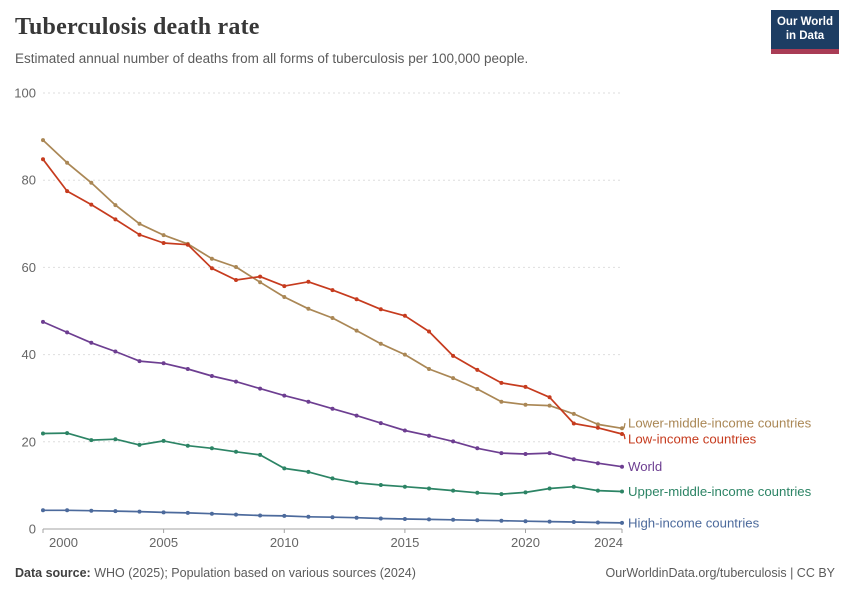  What do you see at coordinates (720, 423) in the screenshot?
I see `legend-label-lower-middle-income-countries: Lower-middle-income countries` at bounding box center [720, 423].